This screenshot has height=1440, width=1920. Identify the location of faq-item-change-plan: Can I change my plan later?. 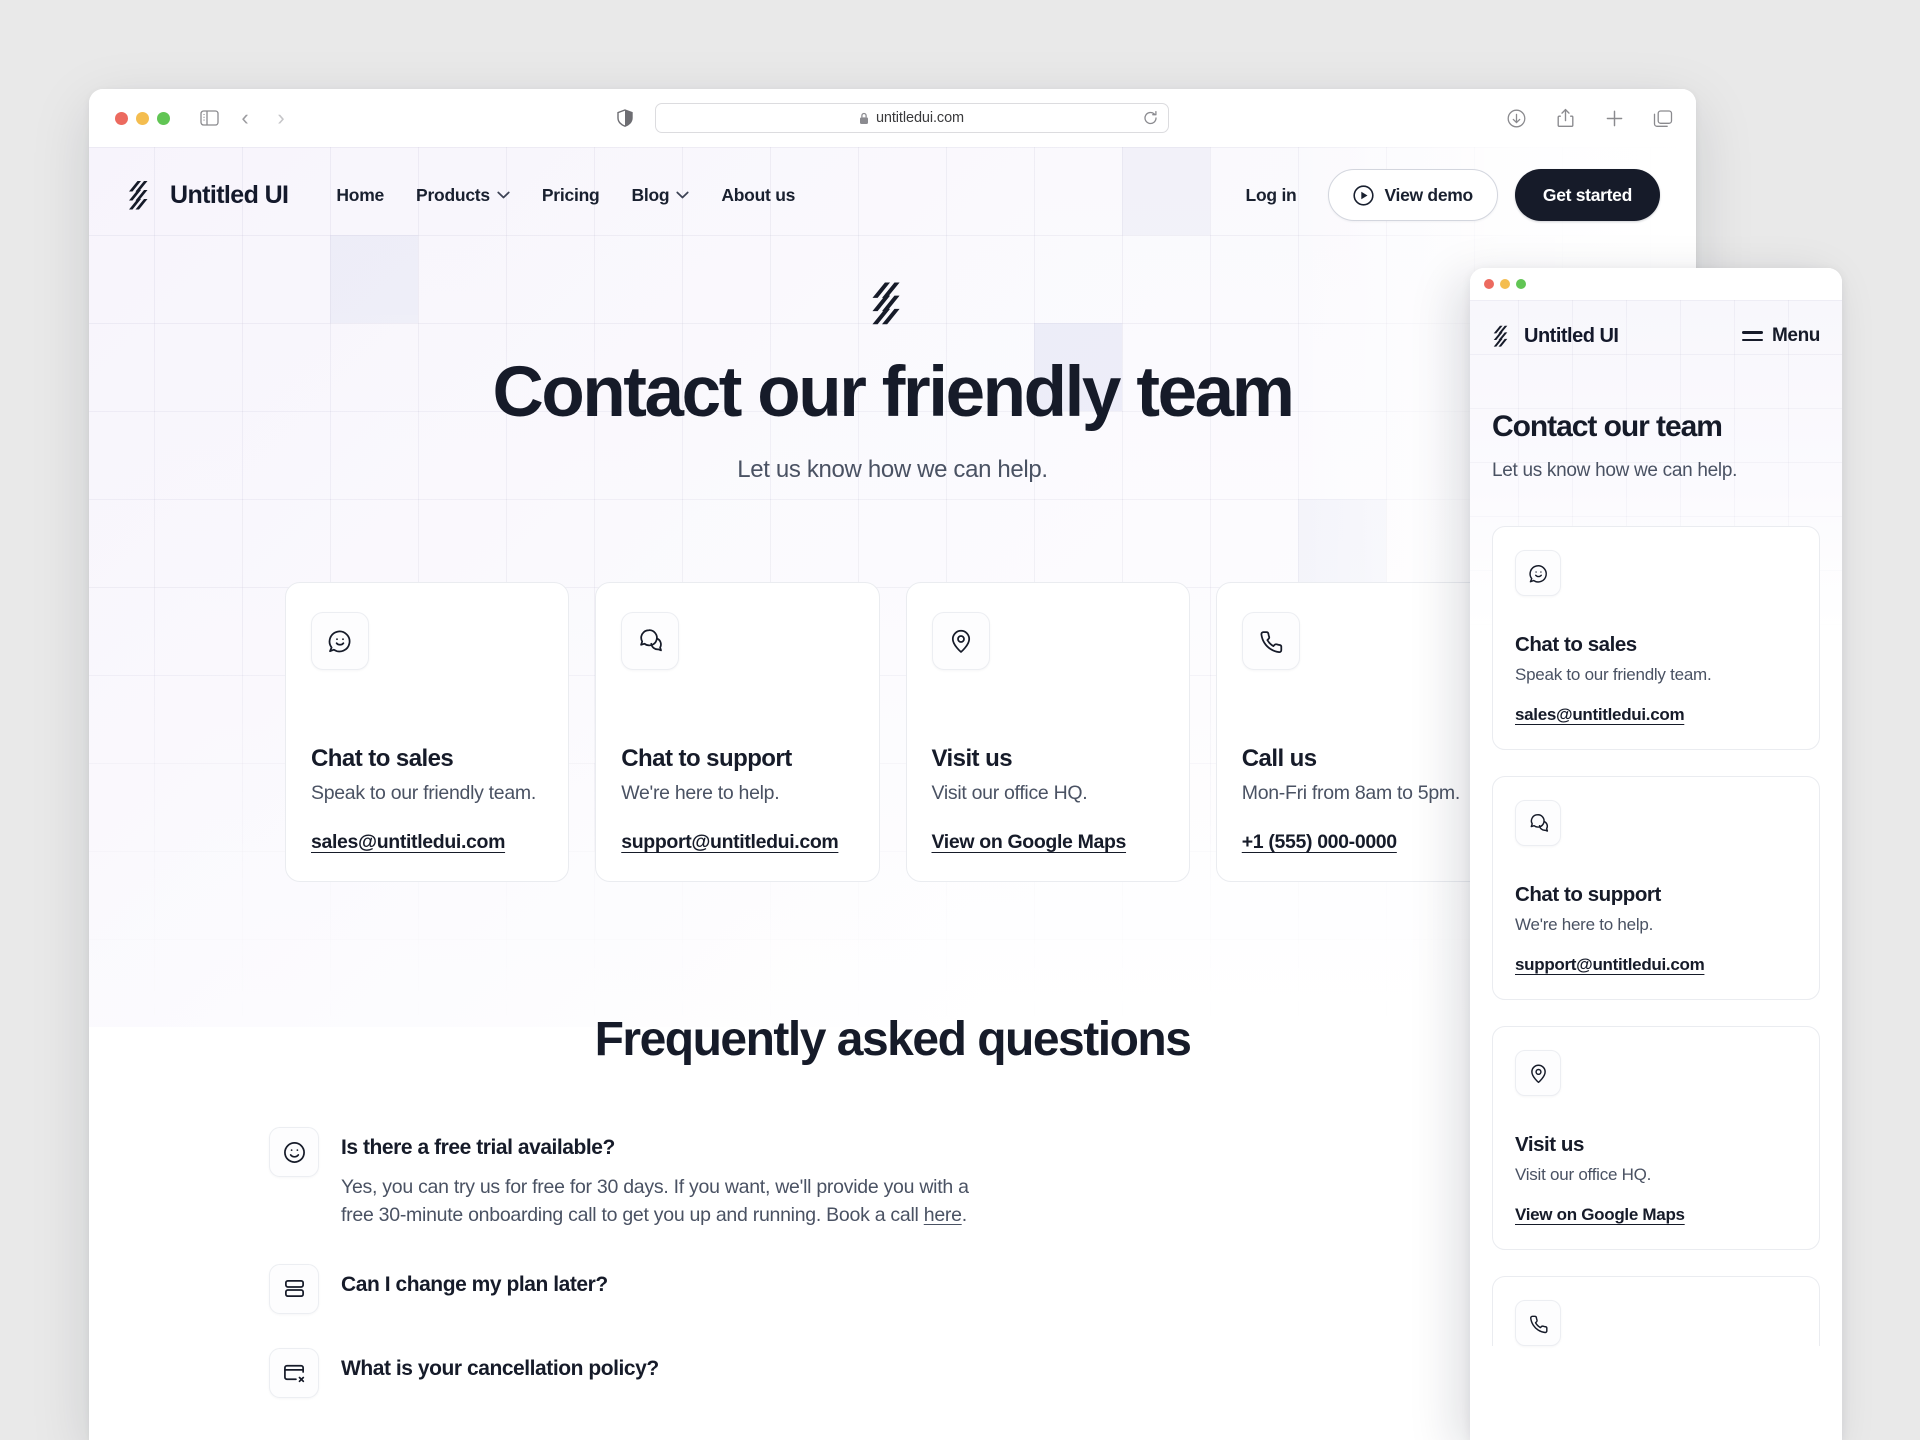
(892, 1288).